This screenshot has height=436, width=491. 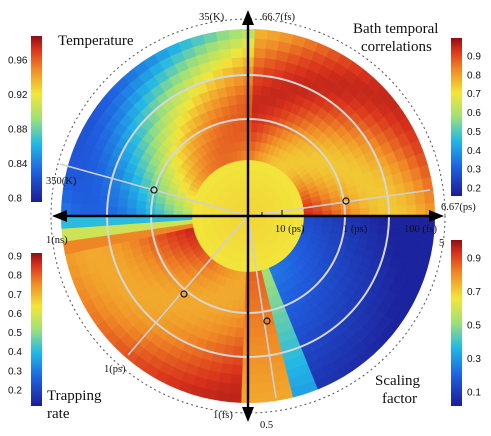 What do you see at coordinates (436, 216) in the screenshot?
I see `arrow-right` at bounding box center [436, 216].